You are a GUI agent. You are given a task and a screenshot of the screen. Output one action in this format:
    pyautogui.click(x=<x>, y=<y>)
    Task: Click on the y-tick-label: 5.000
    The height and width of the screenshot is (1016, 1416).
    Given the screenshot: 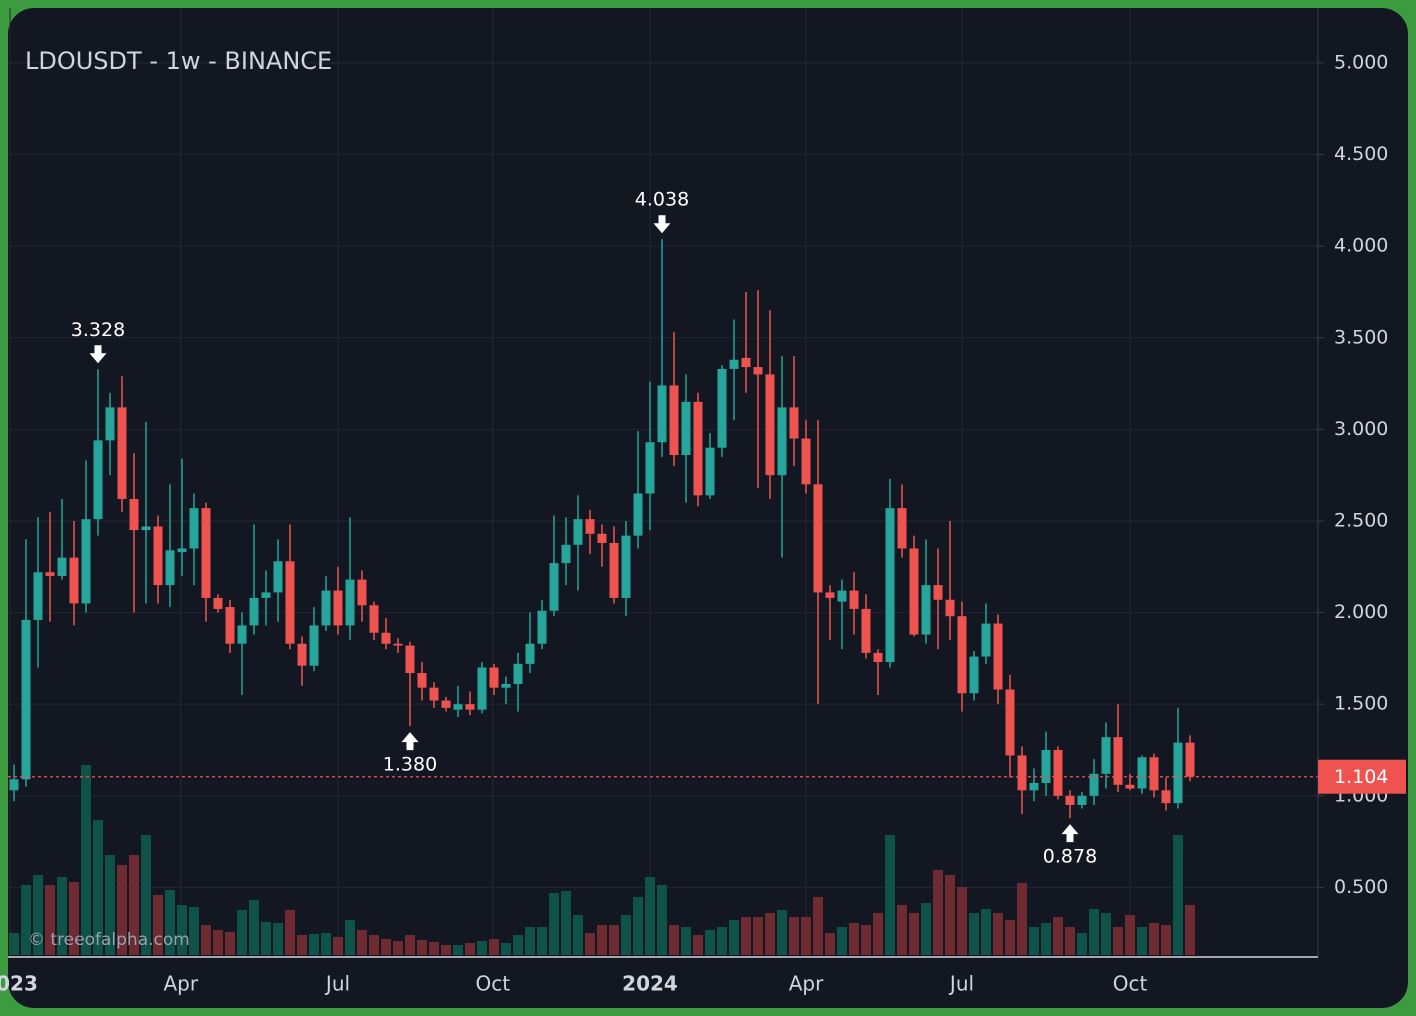 What is the action you would take?
    pyautogui.click(x=1361, y=62)
    